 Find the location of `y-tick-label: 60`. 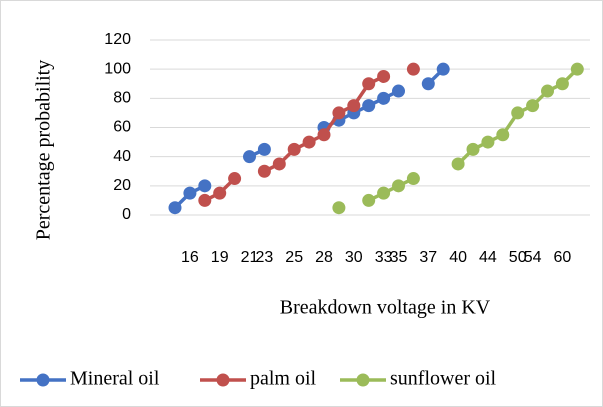

y-tick-label: 60 is located at coordinates (122, 127).